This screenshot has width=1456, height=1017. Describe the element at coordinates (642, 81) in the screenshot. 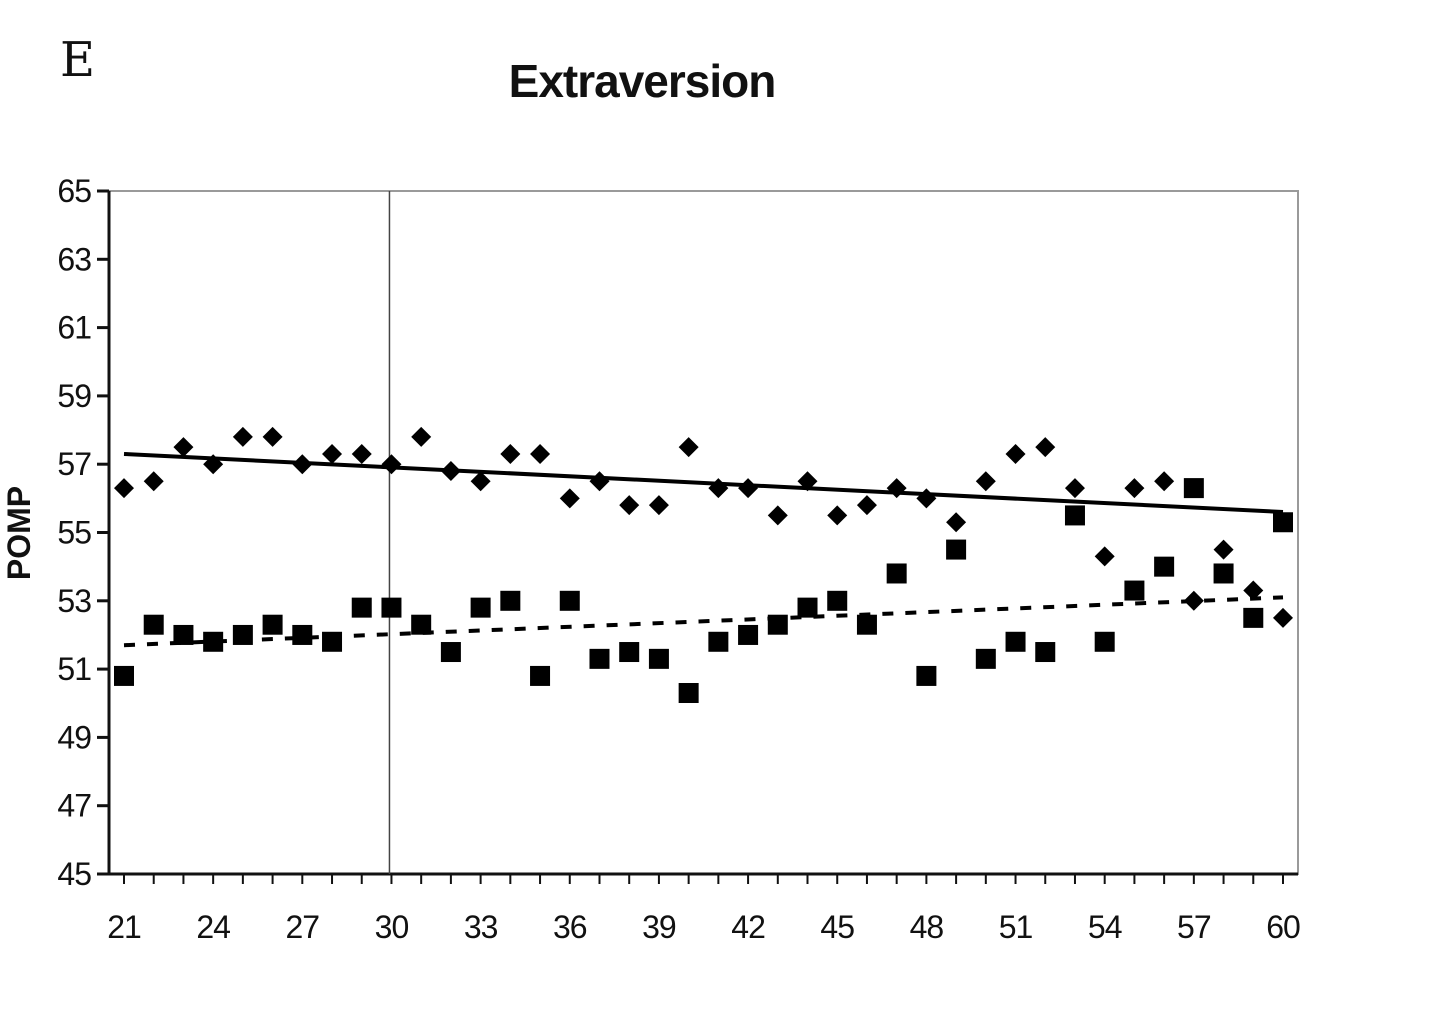

I see `chart-title: Extraversion` at that location.